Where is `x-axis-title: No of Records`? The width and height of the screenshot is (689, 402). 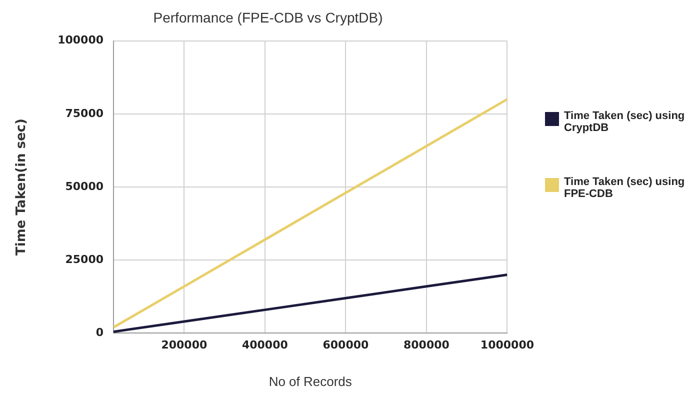 x-axis-title: No of Records is located at coordinates (310, 381).